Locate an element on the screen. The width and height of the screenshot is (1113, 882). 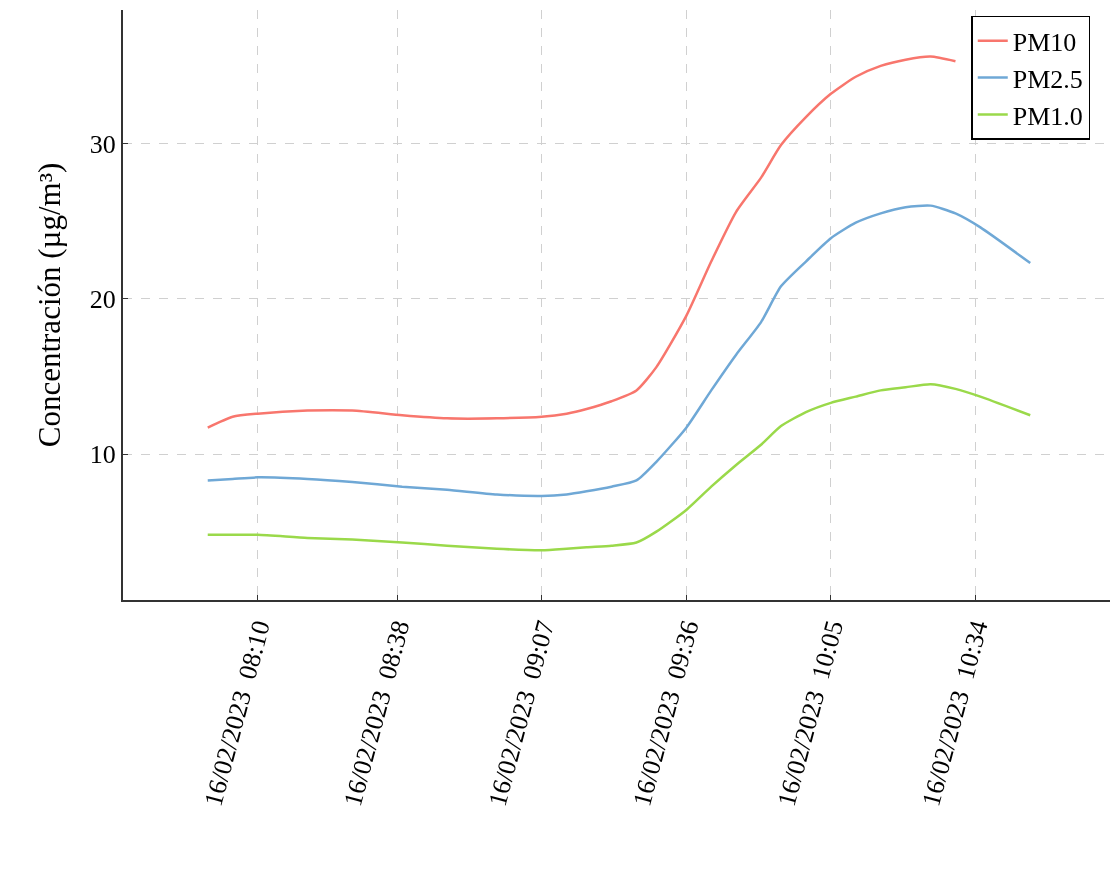
y-tick-label: 30 is located at coordinates (102, 144).